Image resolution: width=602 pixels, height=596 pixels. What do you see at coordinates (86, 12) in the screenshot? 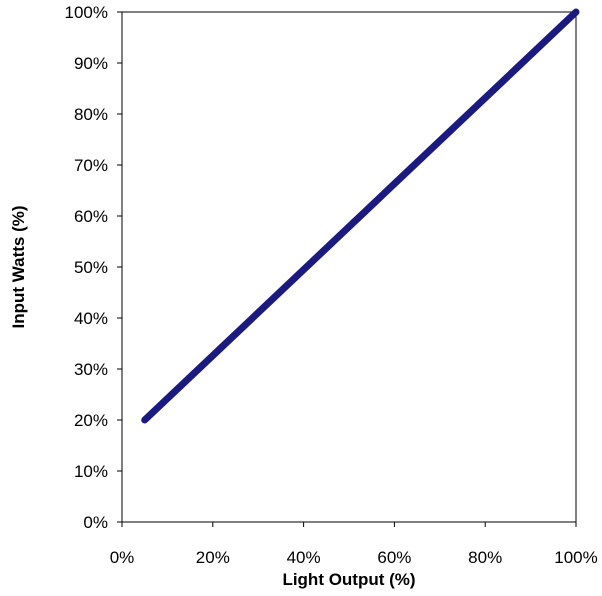
I see `y-tick-label: 100%` at bounding box center [86, 12].